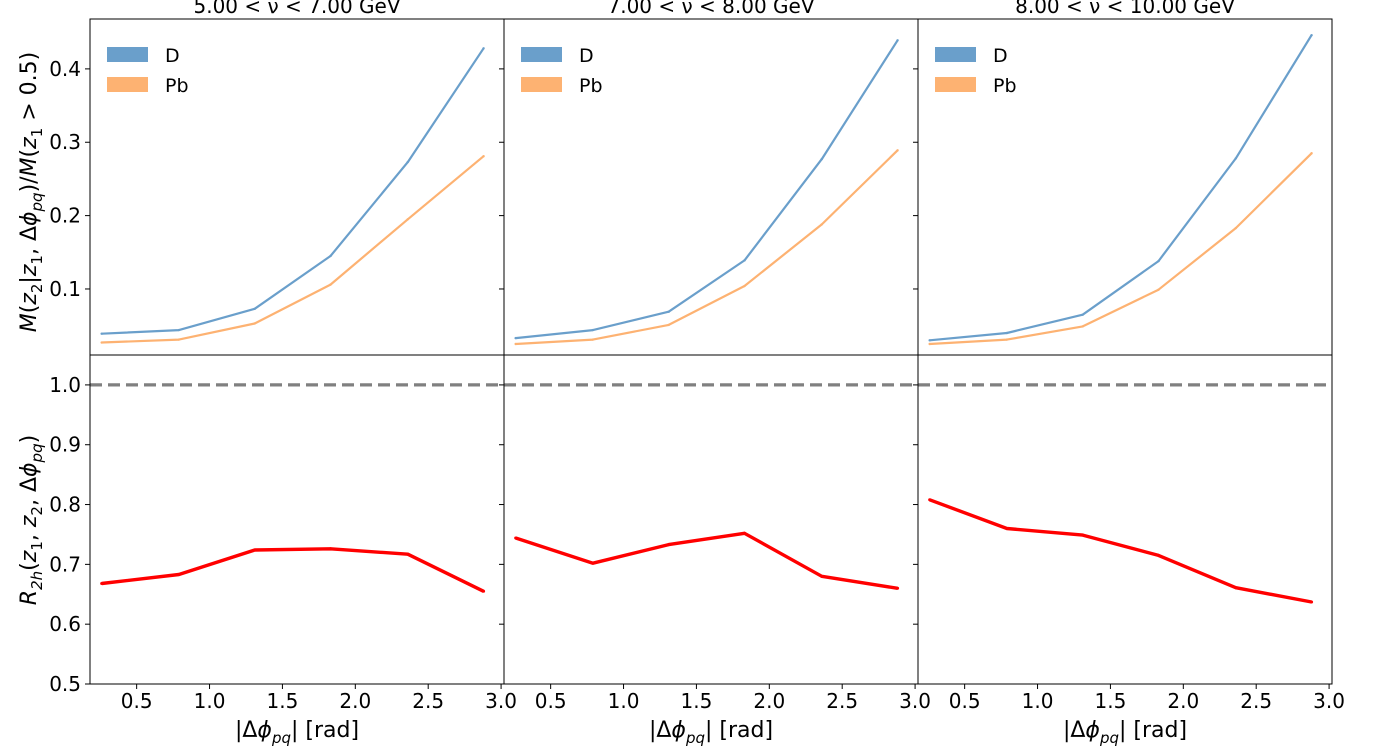  What do you see at coordinates (65, 216) in the screenshot?
I see `top-y-tick-label: 0.2` at bounding box center [65, 216].